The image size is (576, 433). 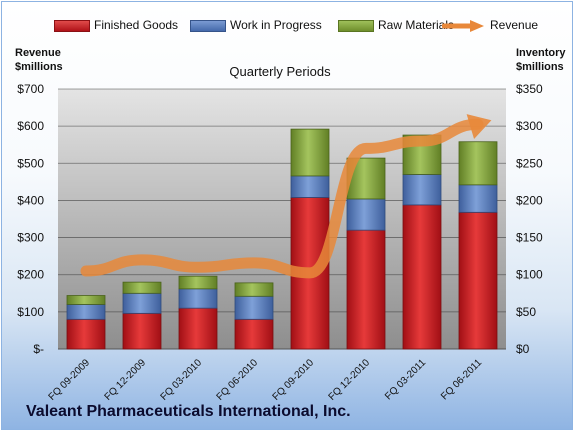 What do you see at coordinates (461, 379) in the screenshot?
I see `x-tick-label: FQ 06-2011` at bounding box center [461, 379].